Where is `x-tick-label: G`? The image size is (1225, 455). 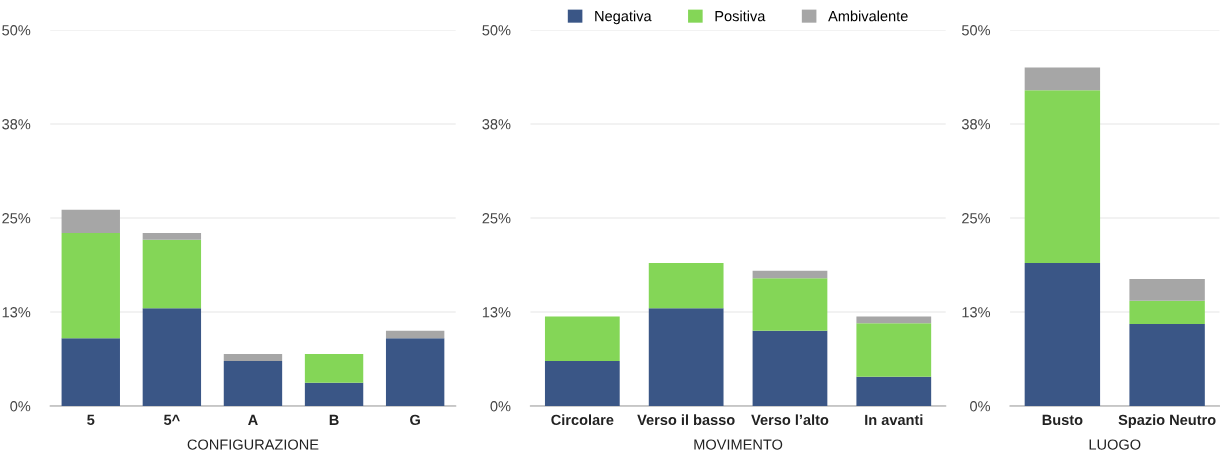
x-tick-label: G is located at coordinates (415, 420).